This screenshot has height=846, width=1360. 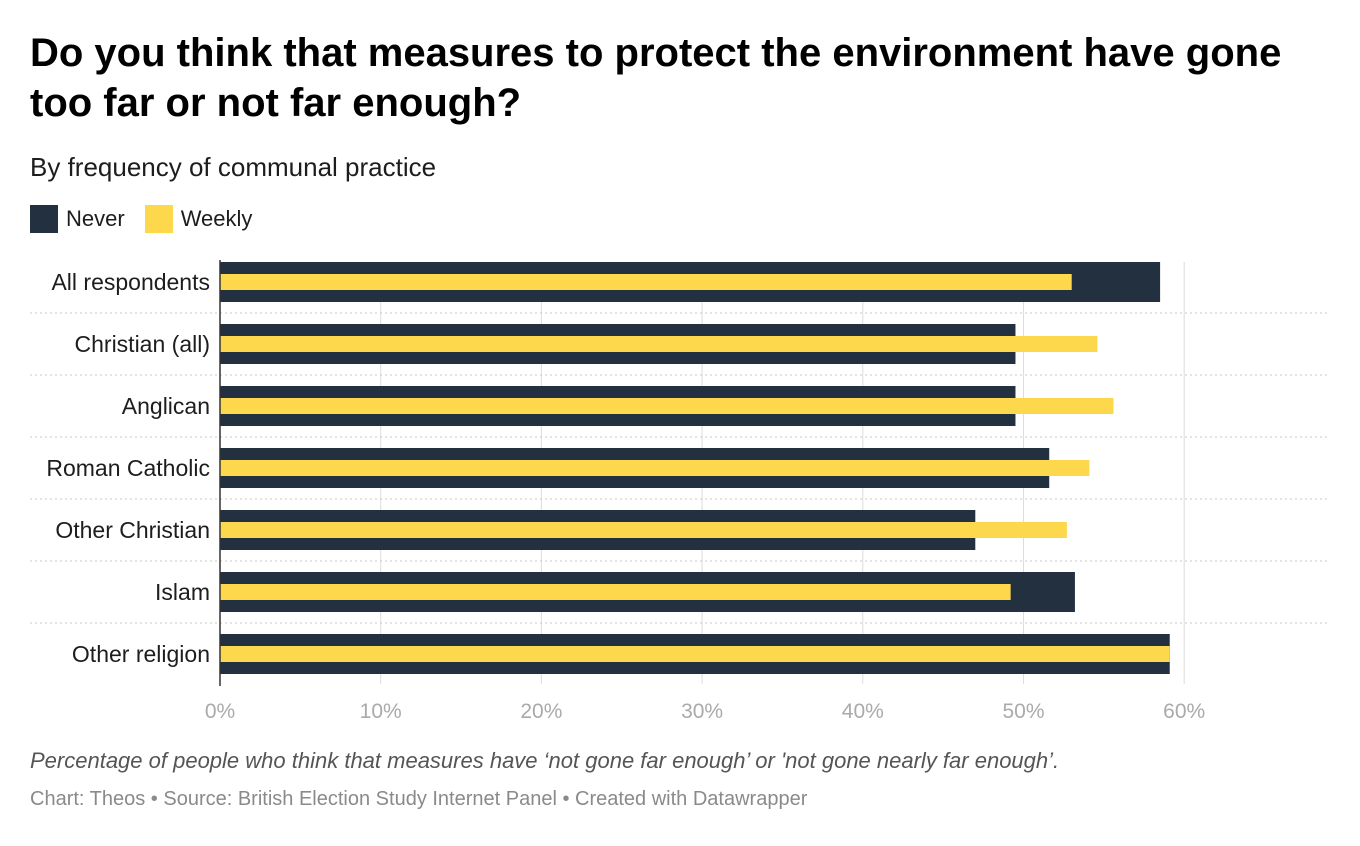 I want to click on legend-label-weekly: Weekly, so click(x=216, y=218).